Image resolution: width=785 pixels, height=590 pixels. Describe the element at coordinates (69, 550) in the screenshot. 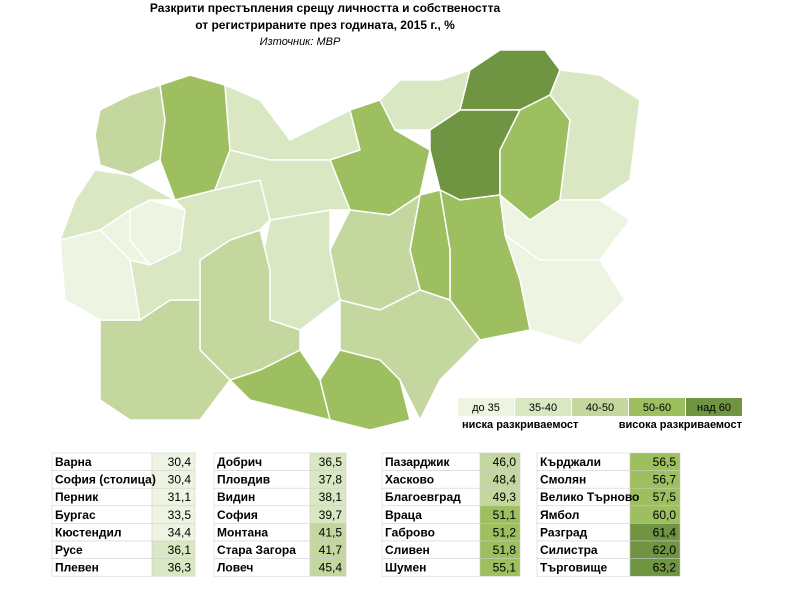

I see `region-name: Русе` at that location.